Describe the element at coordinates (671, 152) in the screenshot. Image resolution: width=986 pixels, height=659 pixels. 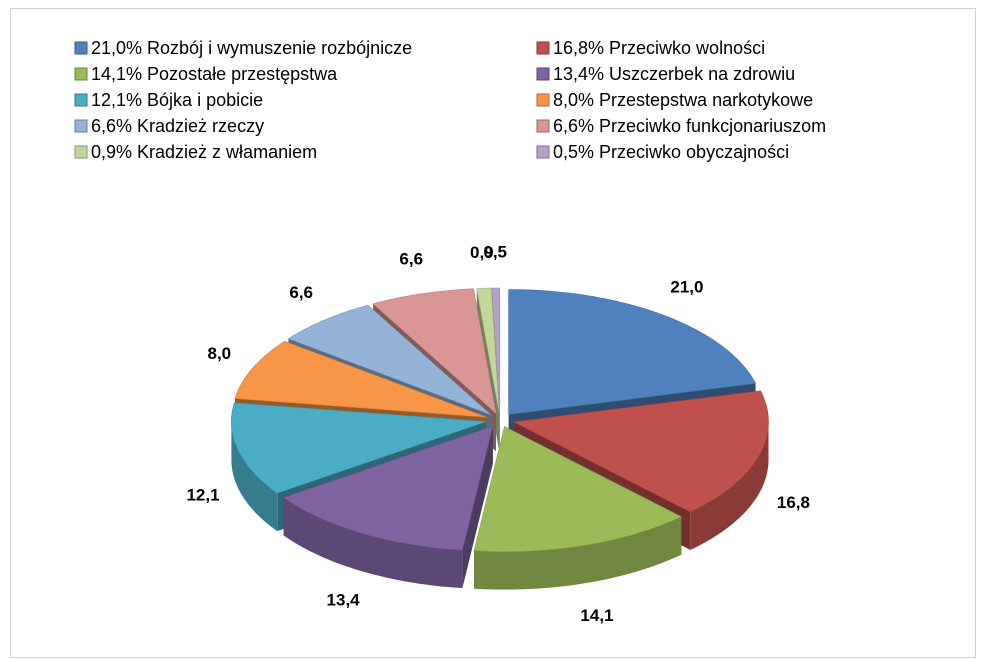
I see `legend-label: 0,5% Przeciwko obyczajności` at that location.